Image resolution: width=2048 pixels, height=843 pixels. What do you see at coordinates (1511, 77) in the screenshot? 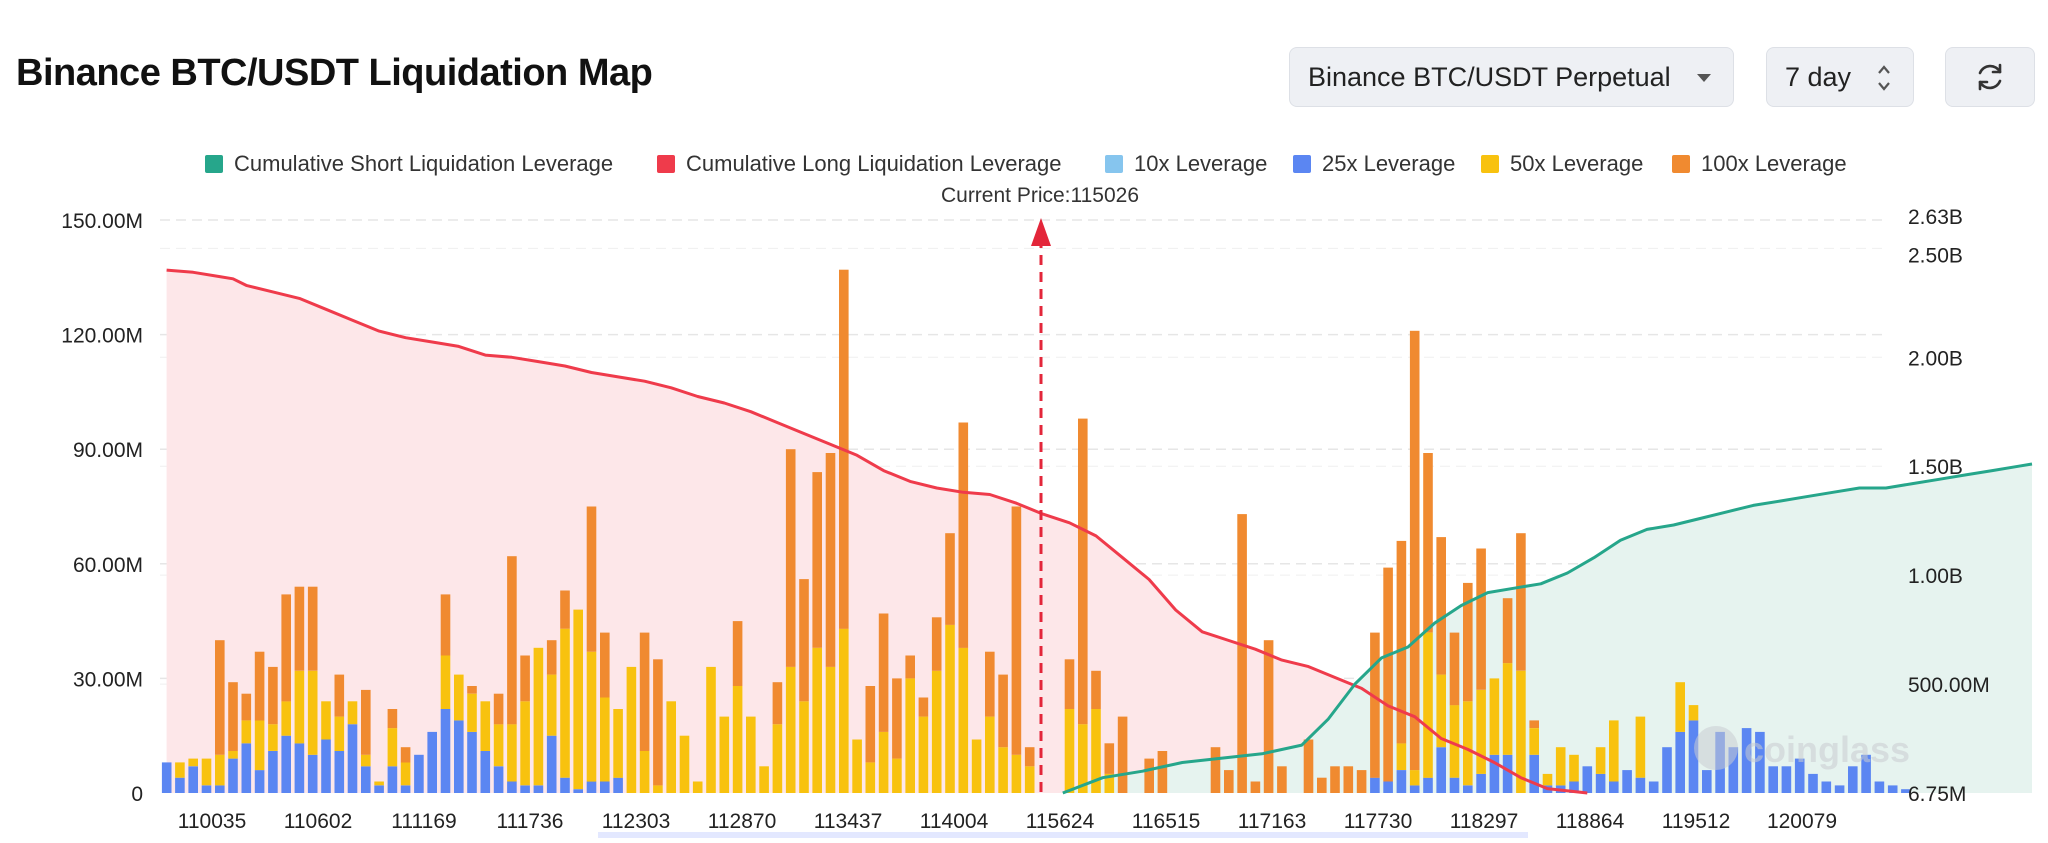
I see `exchange-pair-select: Binance BTC/USDT Perpetual` at bounding box center [1511, 77].